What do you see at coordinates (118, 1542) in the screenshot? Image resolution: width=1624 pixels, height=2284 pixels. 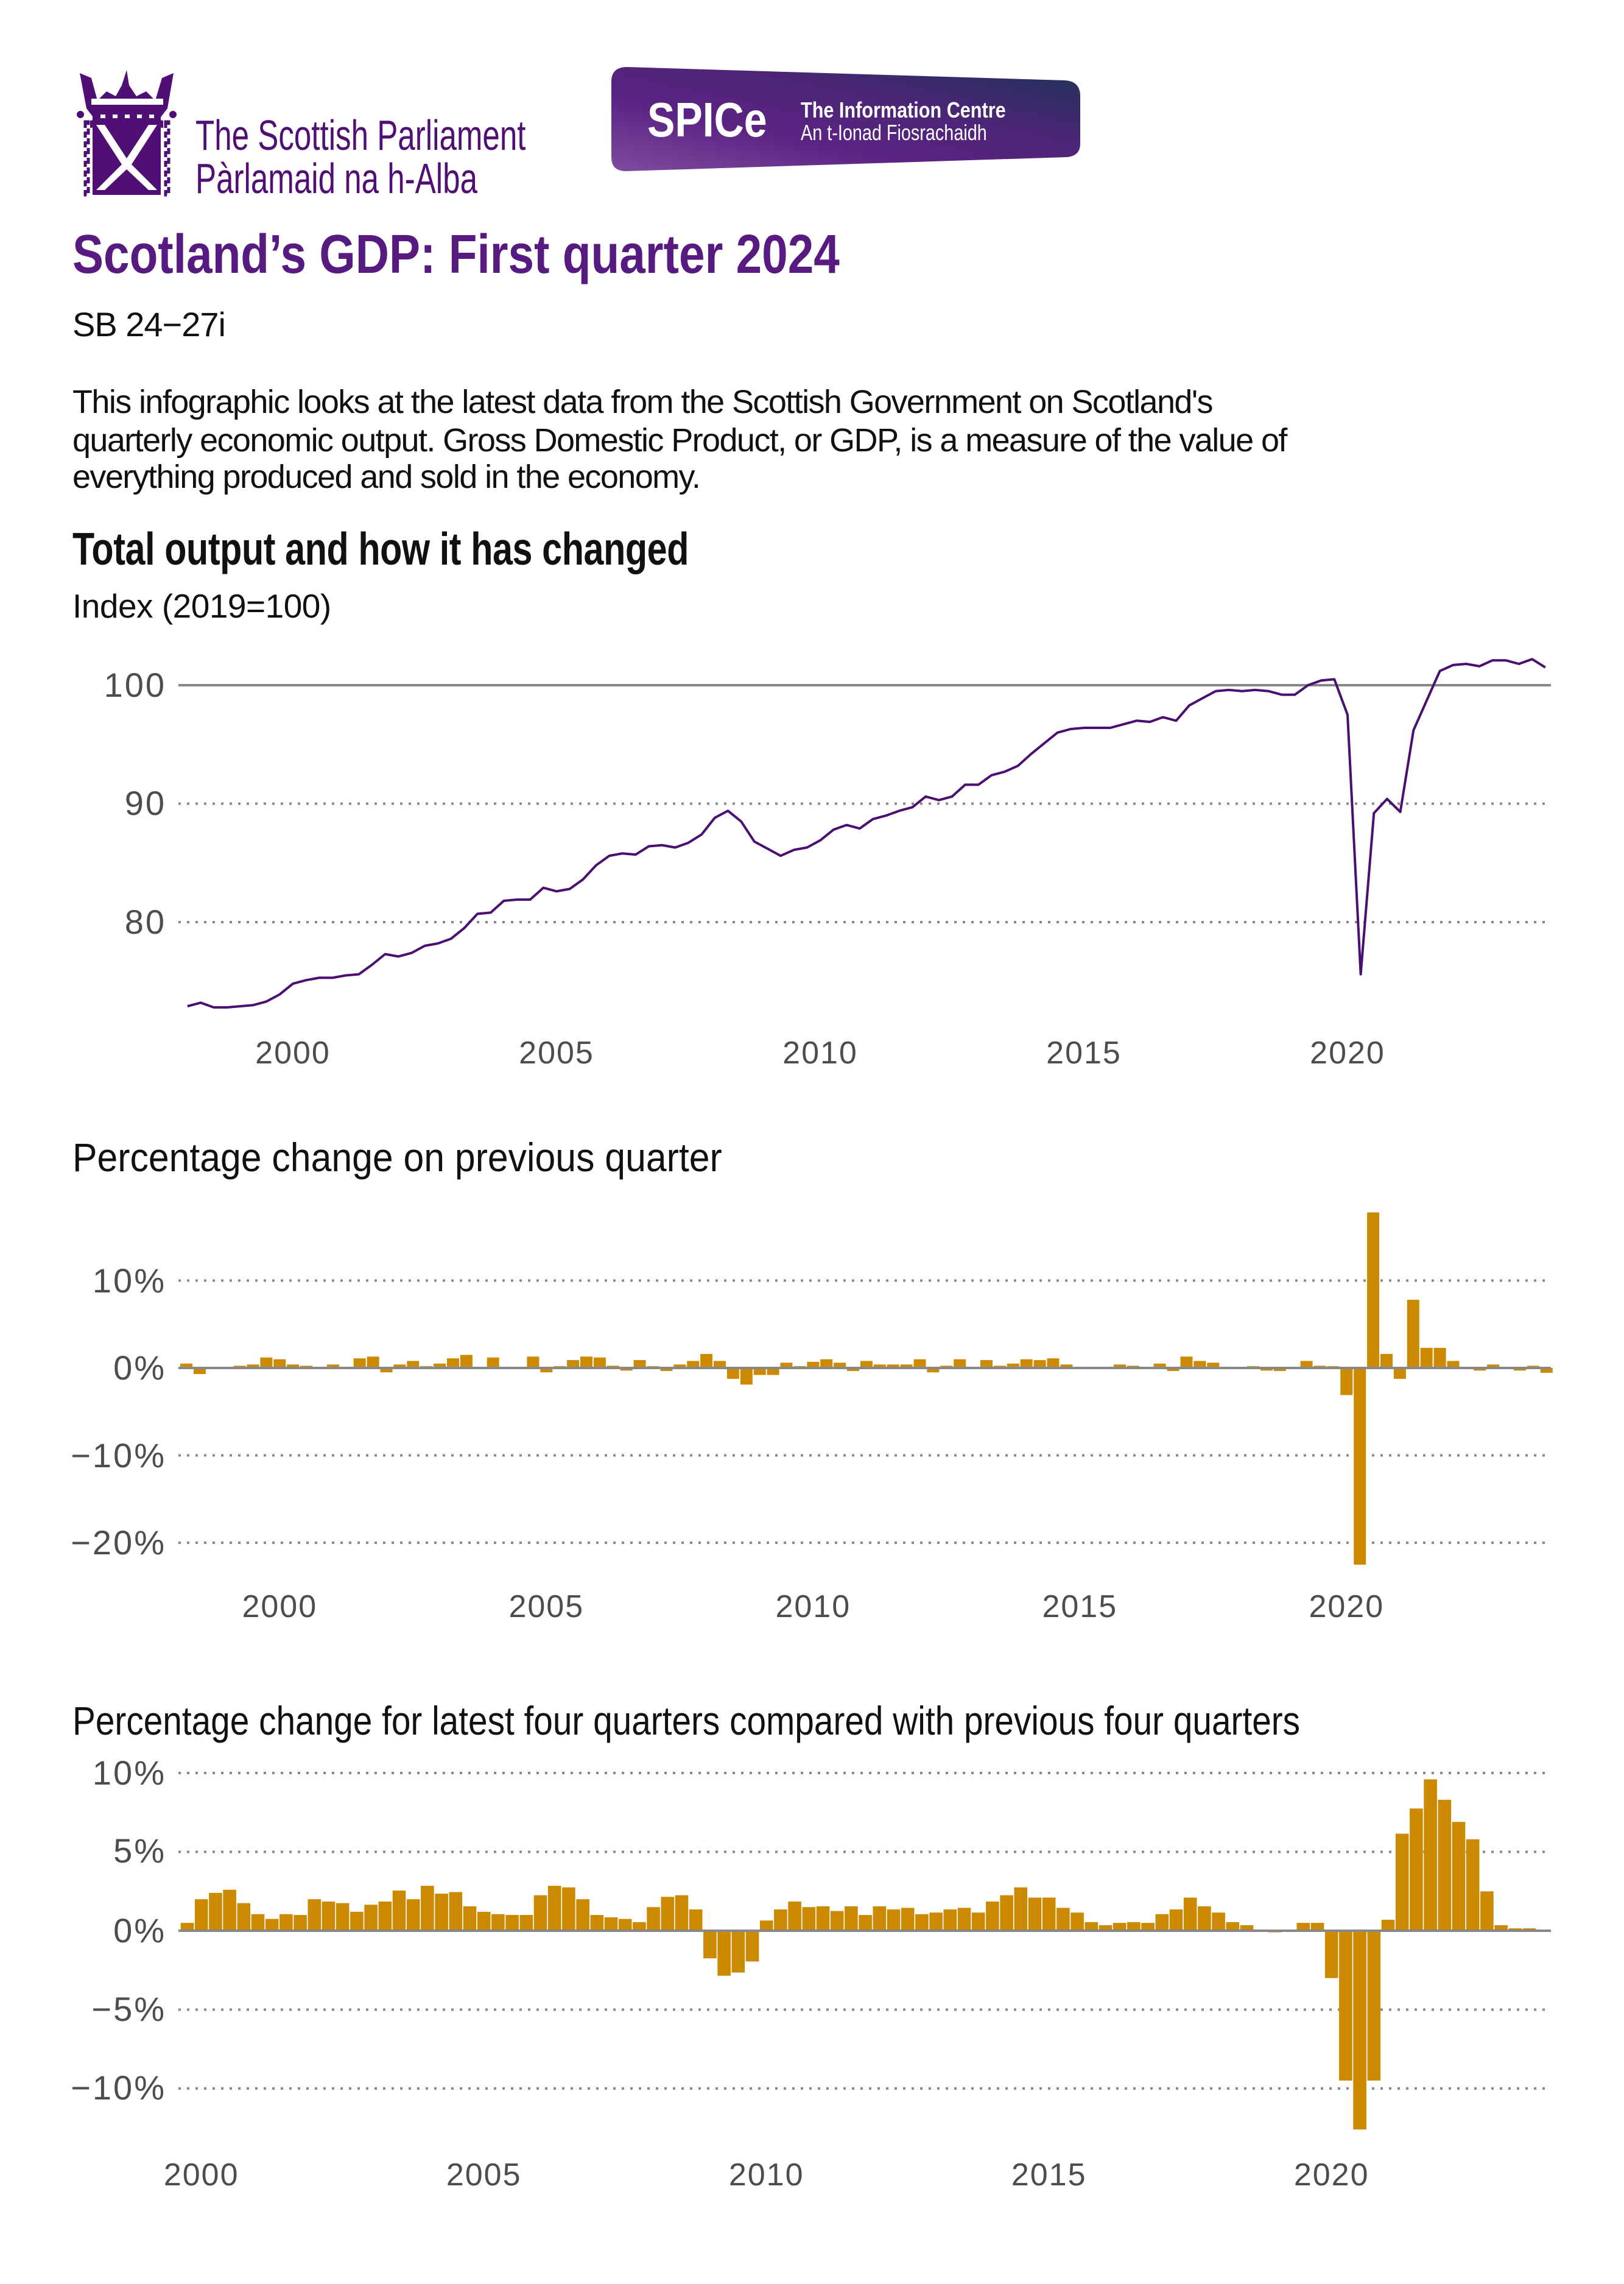 I see `y-tick-label: −20%` at bounding box center [118, 1542].